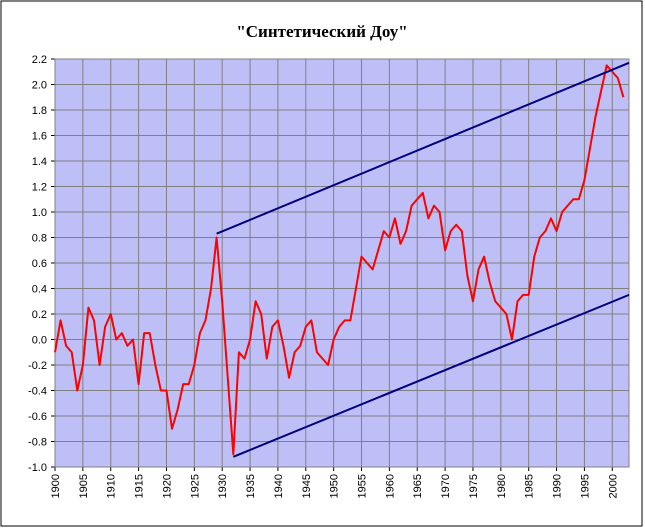 The width and height of the screenshot is (645, 529). What do you see at coordinates (37, 468) in the screenshot?
I see `y-tick-label: -1.0` at bounding box center [37, 468].